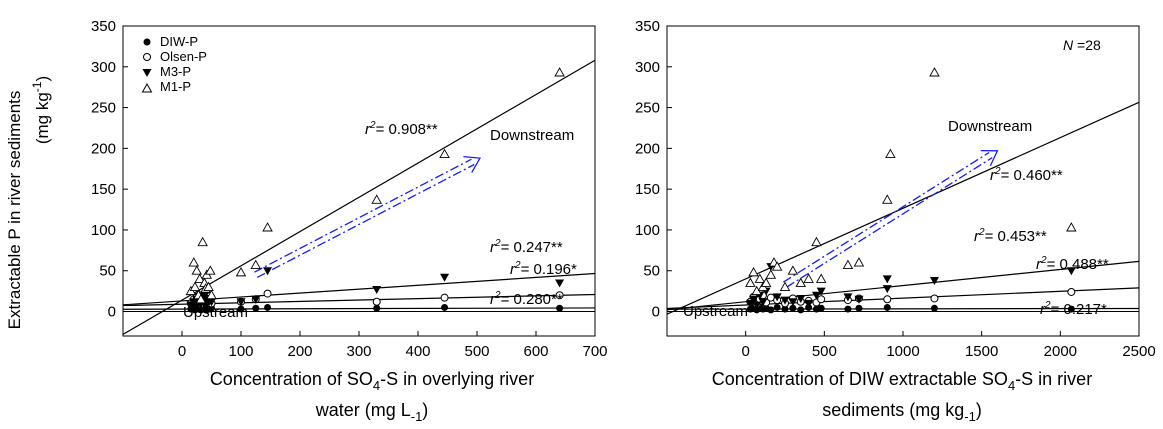 This screenshot has height=429, width=1163. I want to click on right-fit-line-olsen-p, so click(903, 298).